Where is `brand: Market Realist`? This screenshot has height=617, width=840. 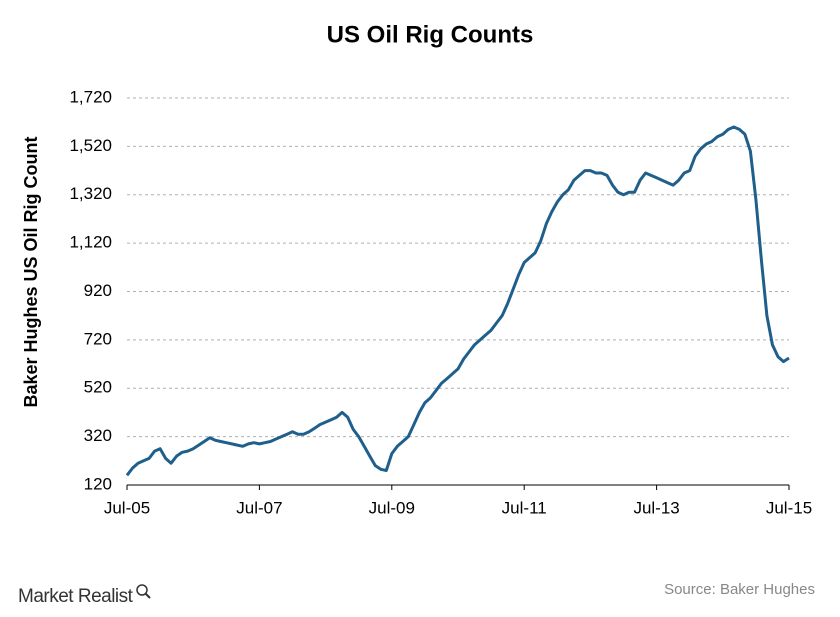
brand: Market Realist is located at coordinates (76, 596).